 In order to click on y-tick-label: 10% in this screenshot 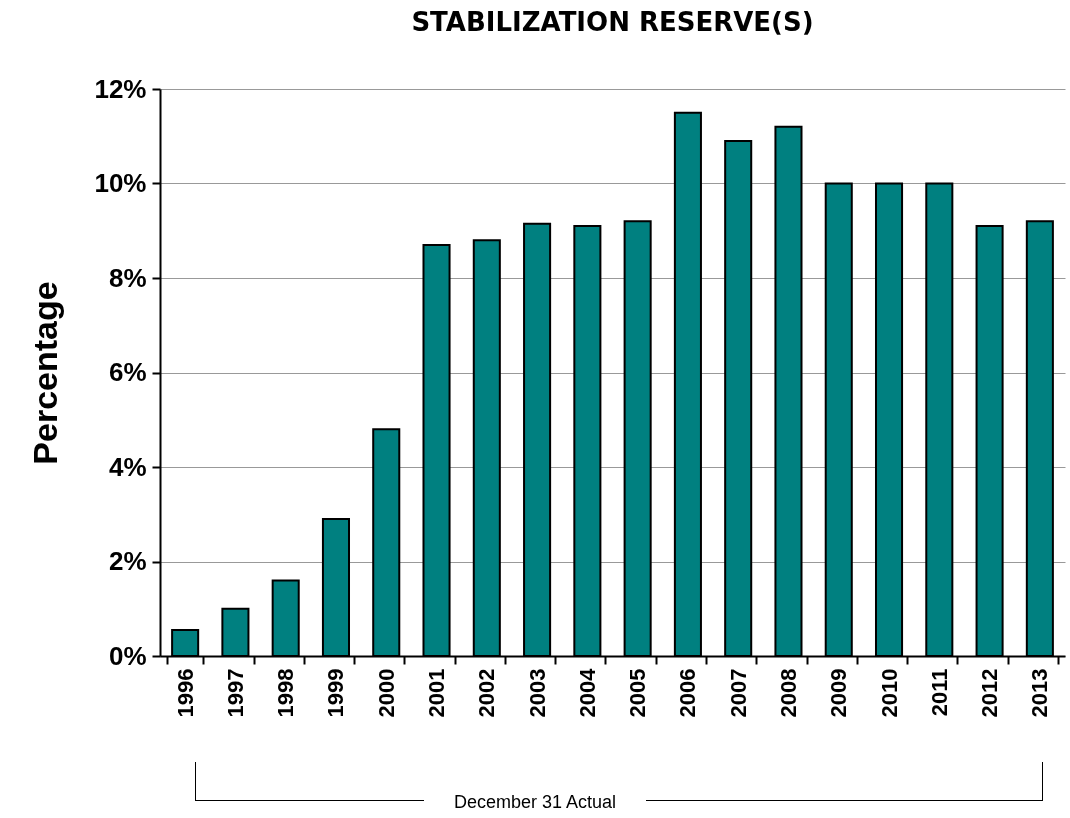, I will do `click(120, 183)`.